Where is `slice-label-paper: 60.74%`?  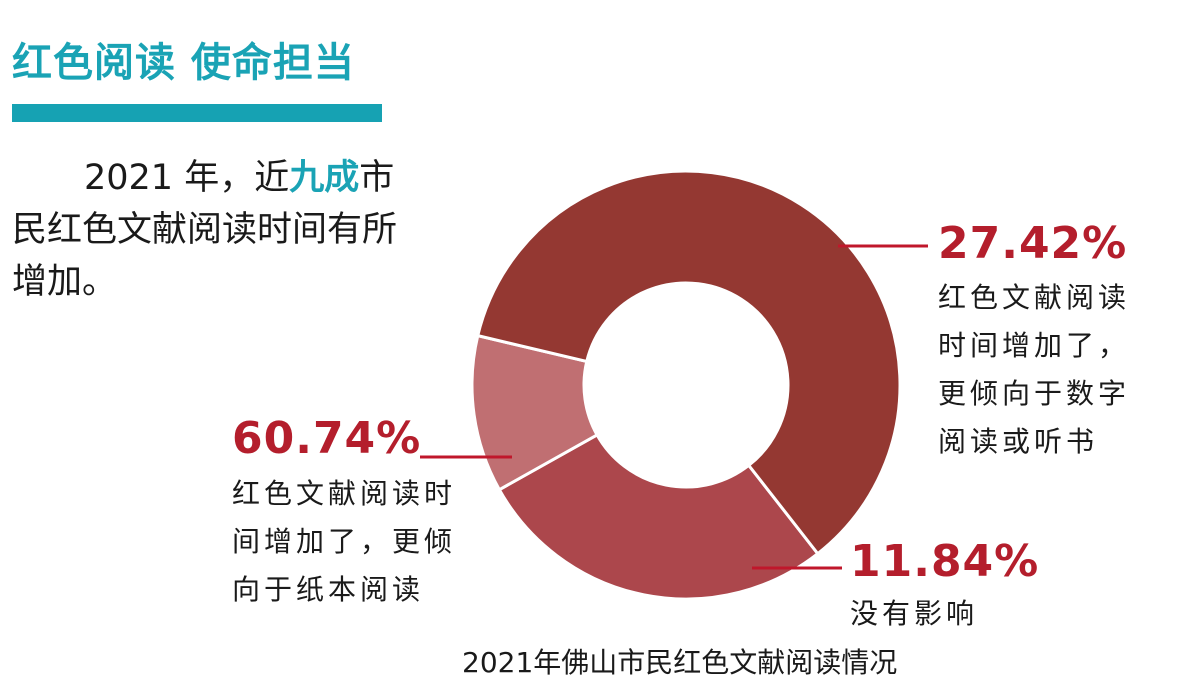 slice-label-paper: 60.74% is located at coordinates (327, 438).